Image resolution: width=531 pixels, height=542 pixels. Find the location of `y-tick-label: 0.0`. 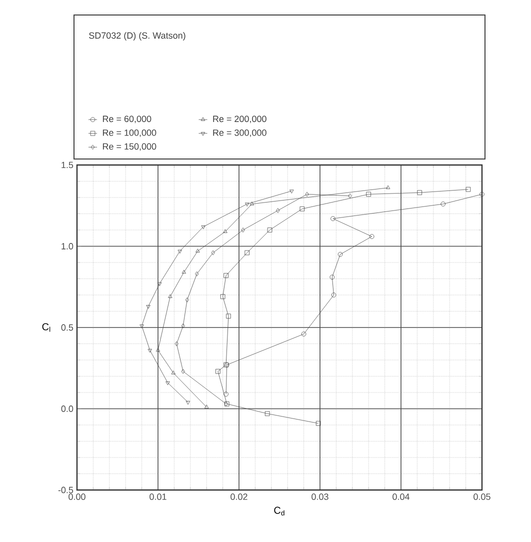

y-tick-label: 0.0 is located at coordinates (67, 409).